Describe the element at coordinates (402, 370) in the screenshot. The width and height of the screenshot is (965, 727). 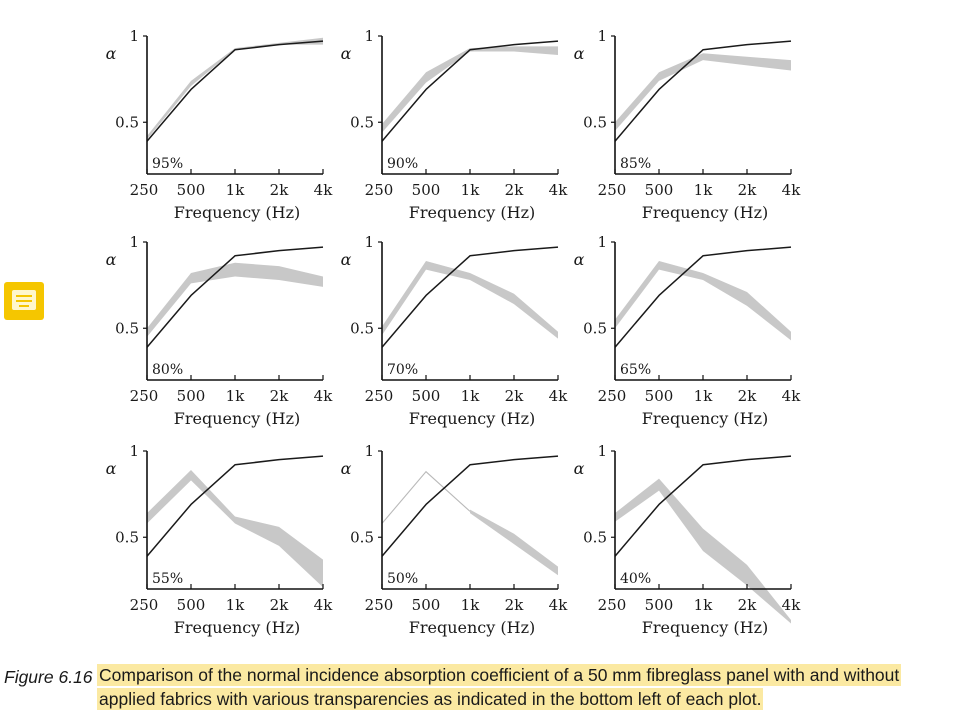
I see `transparency-label: 70%` at that location.